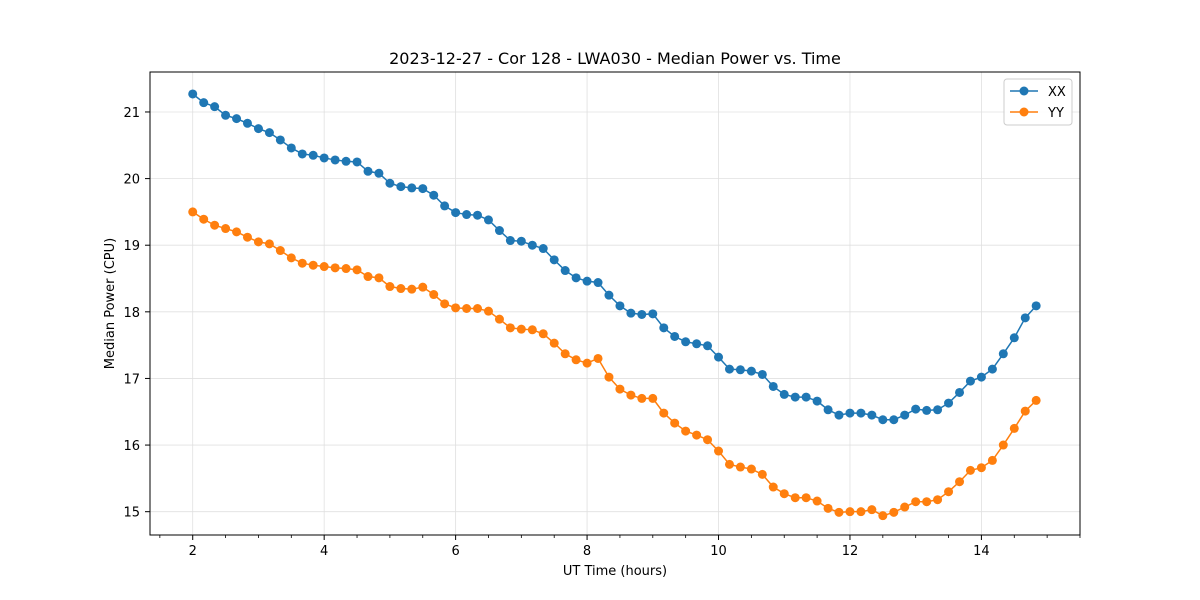  Describe the element at coordinates (1024, 91) in the screenshot. I see `legend-xx-marker` at that location.